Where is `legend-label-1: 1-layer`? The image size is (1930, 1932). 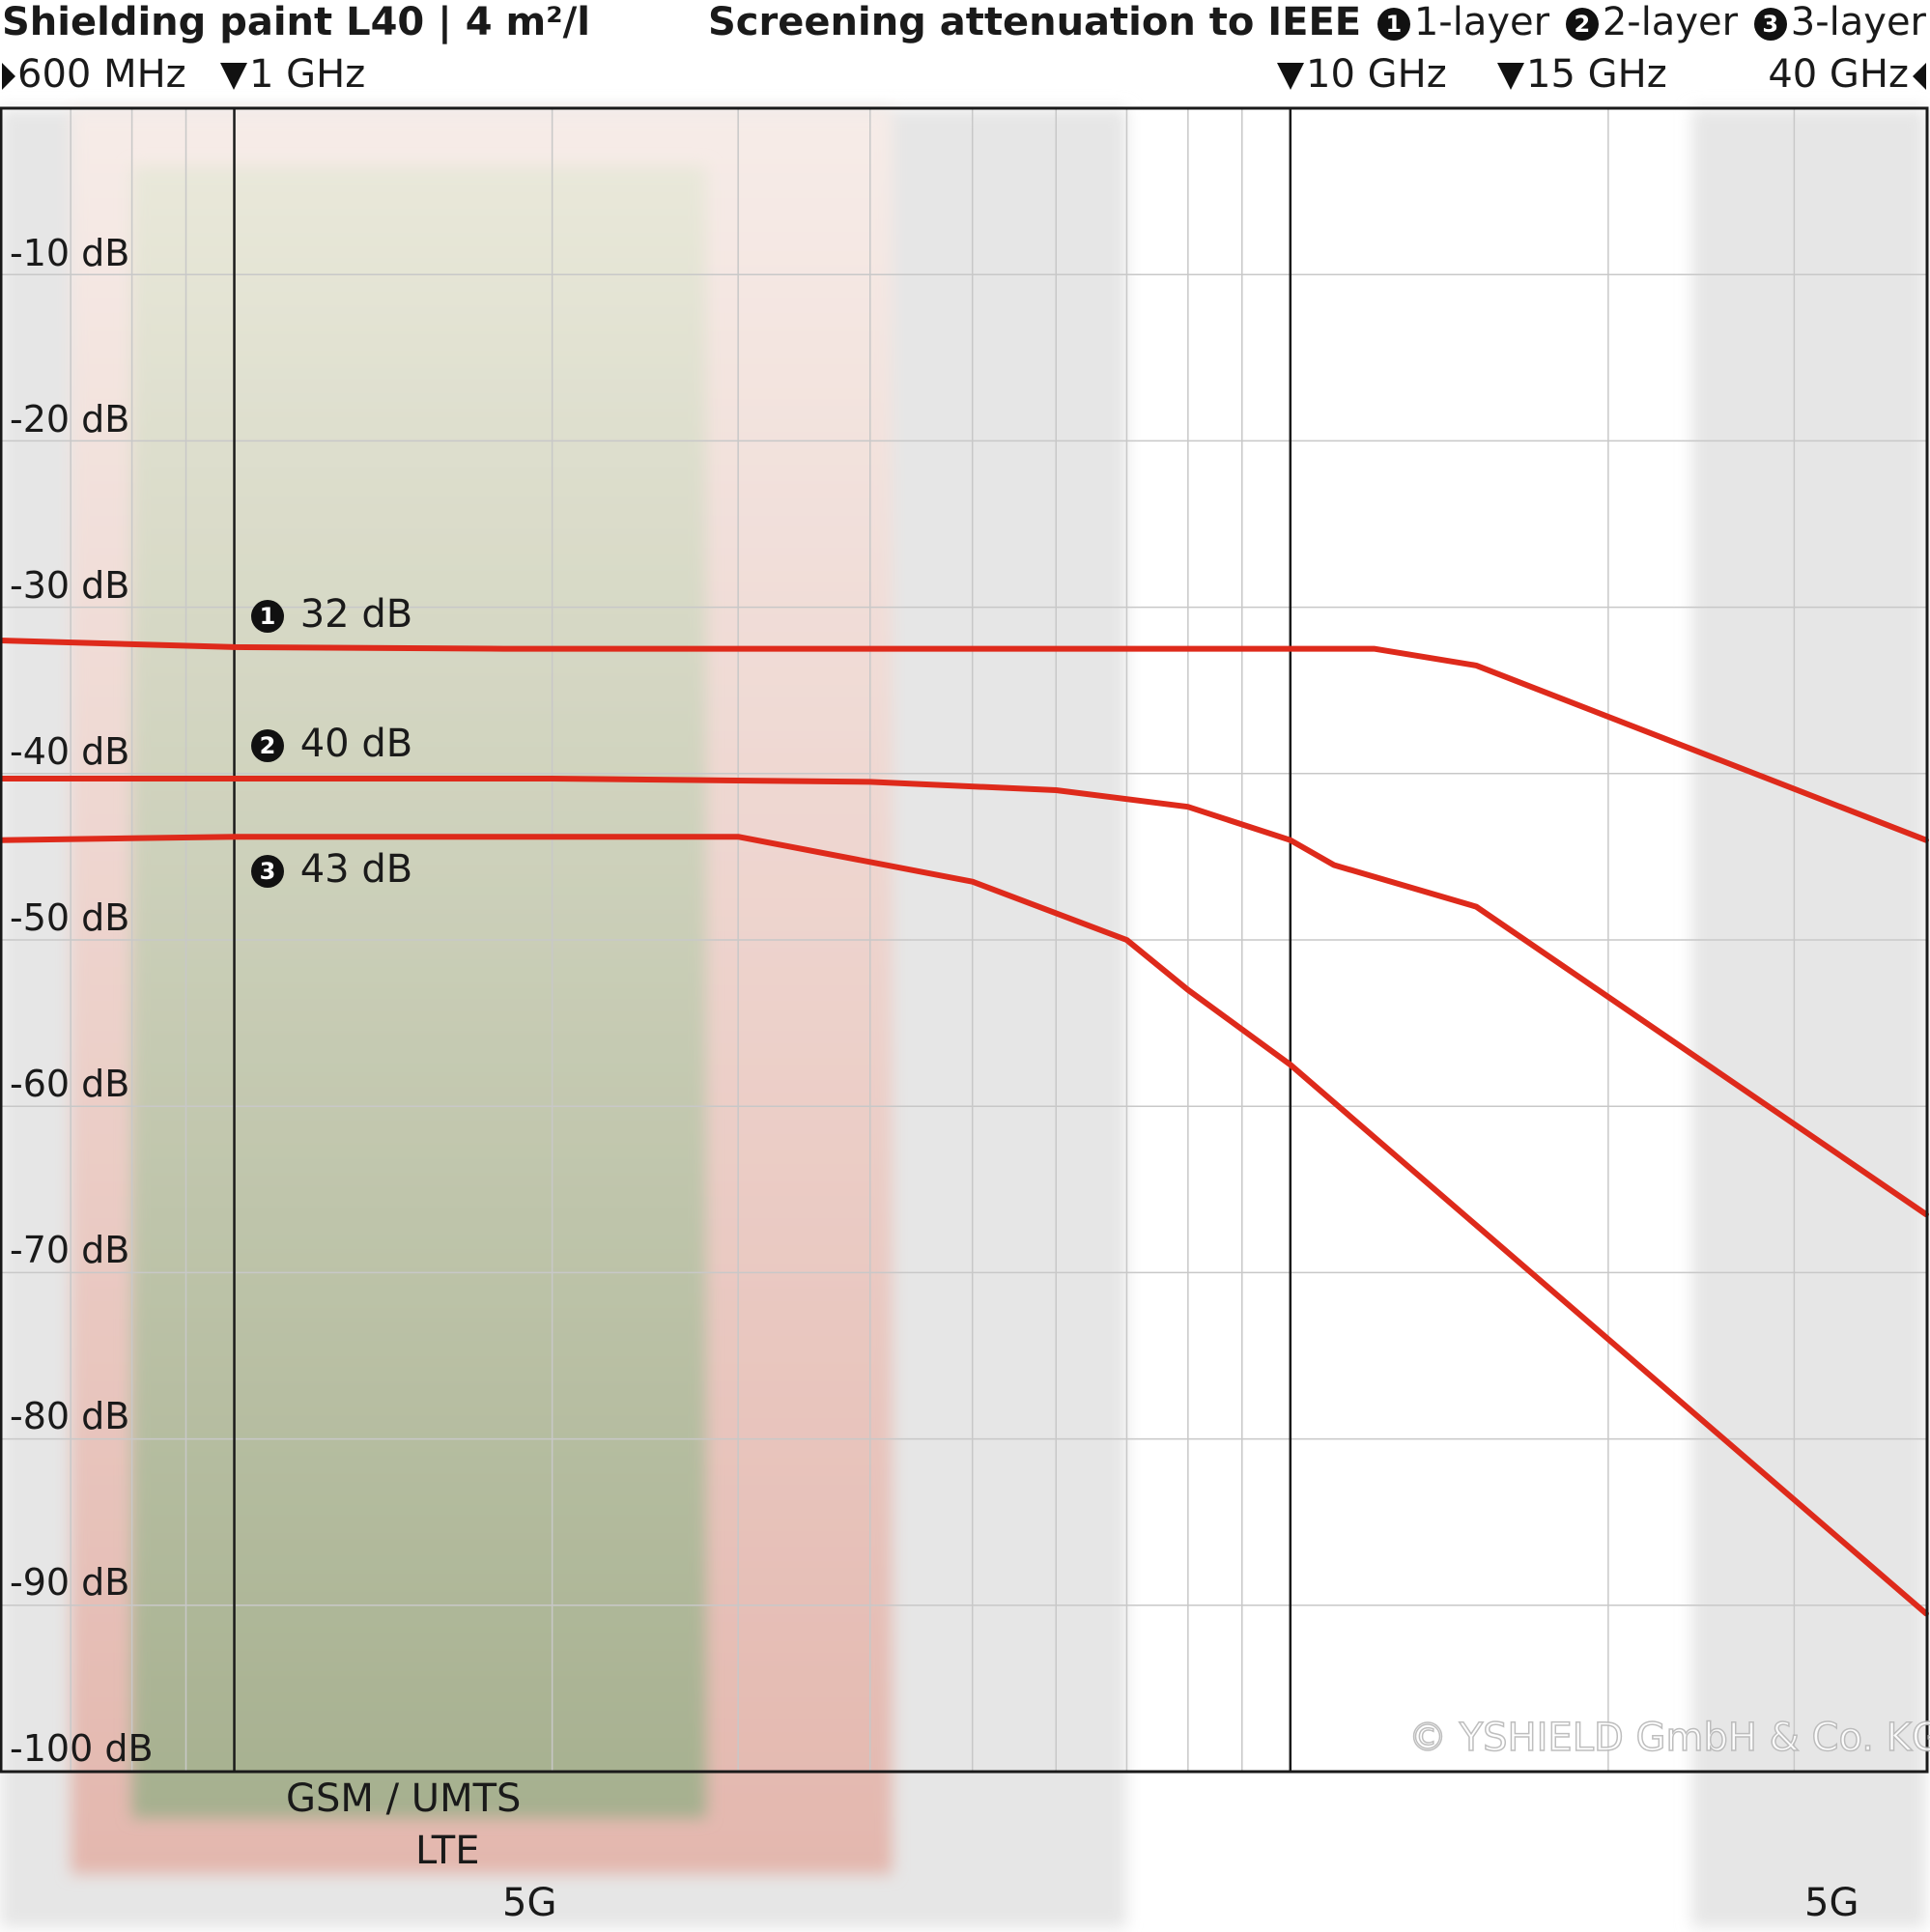 legend-label-1: 1-layer is located at coordinates (1482, 22).